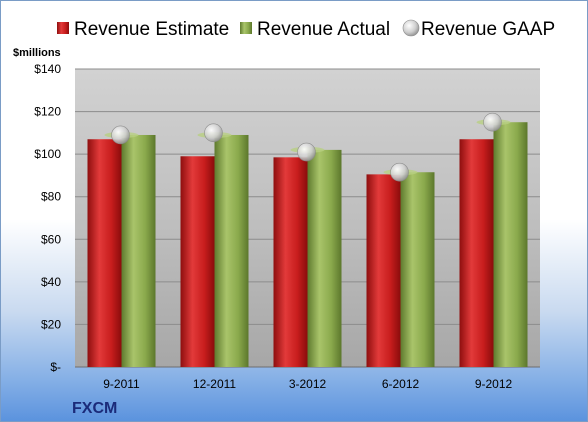 Image resolution: width=588 pixels, height=422 pixels. I want to click on legend-label-actual: Revenue Actual, so click(323, 29).